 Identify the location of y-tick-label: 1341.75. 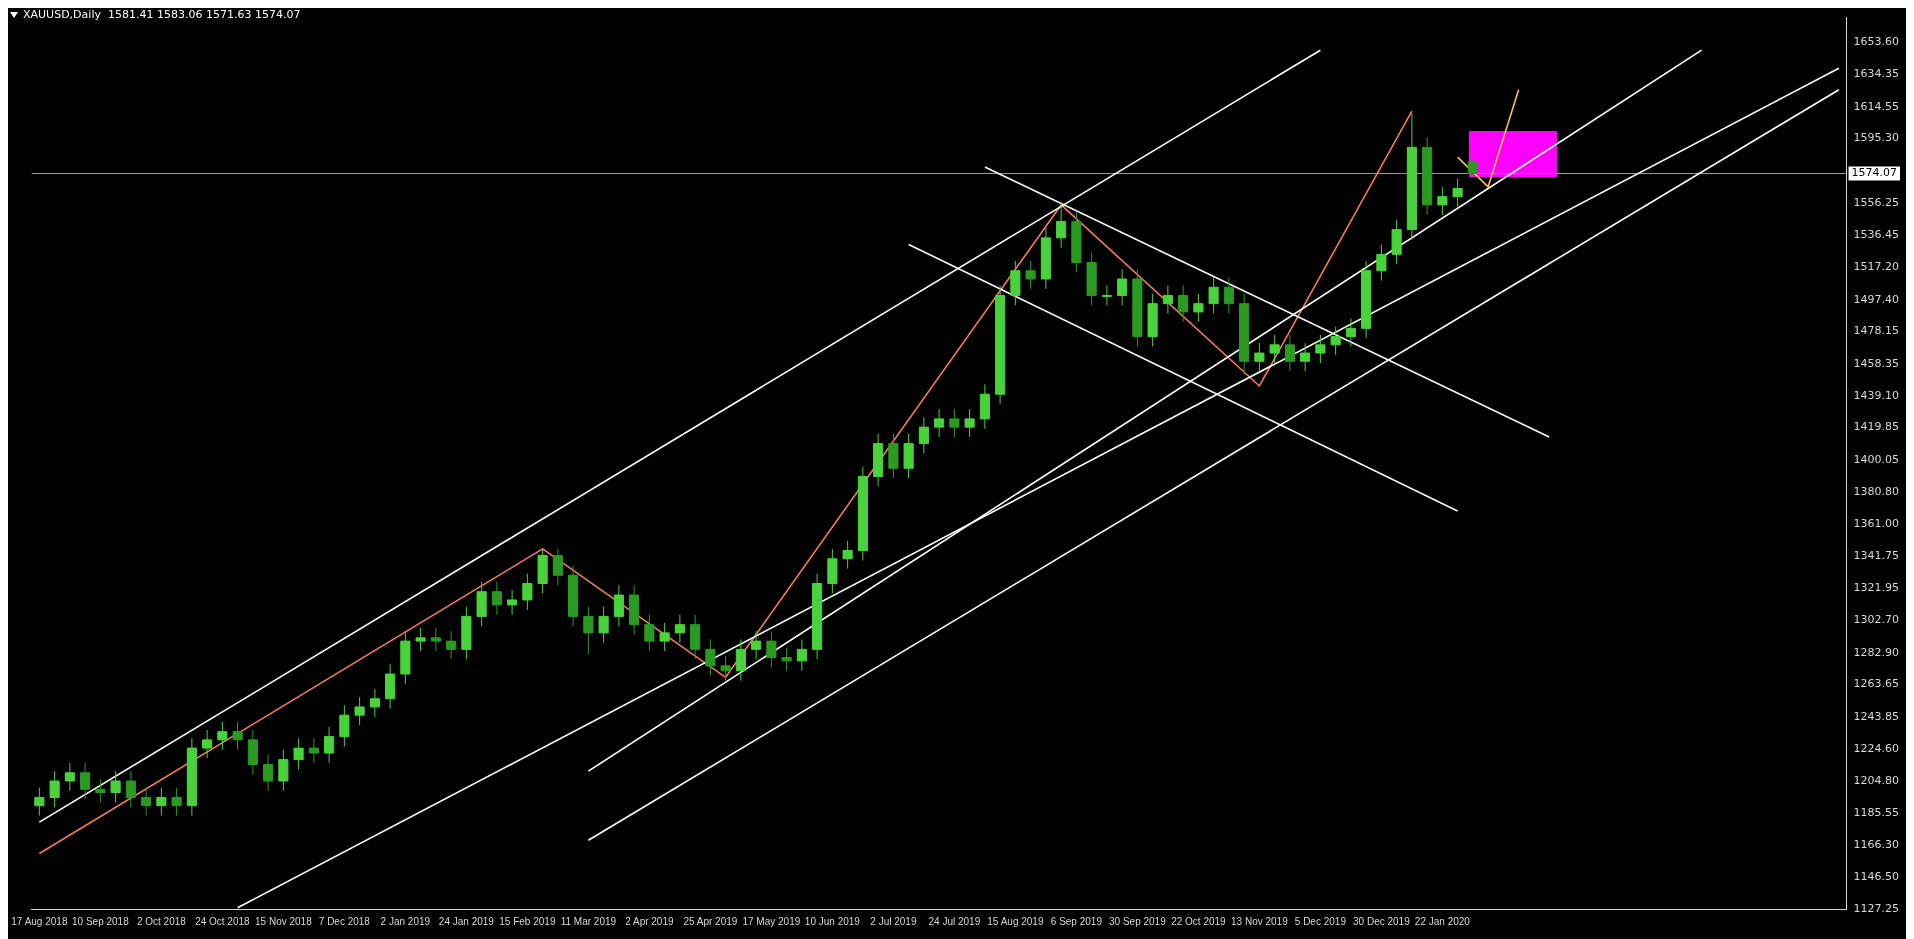
(1876, 555).